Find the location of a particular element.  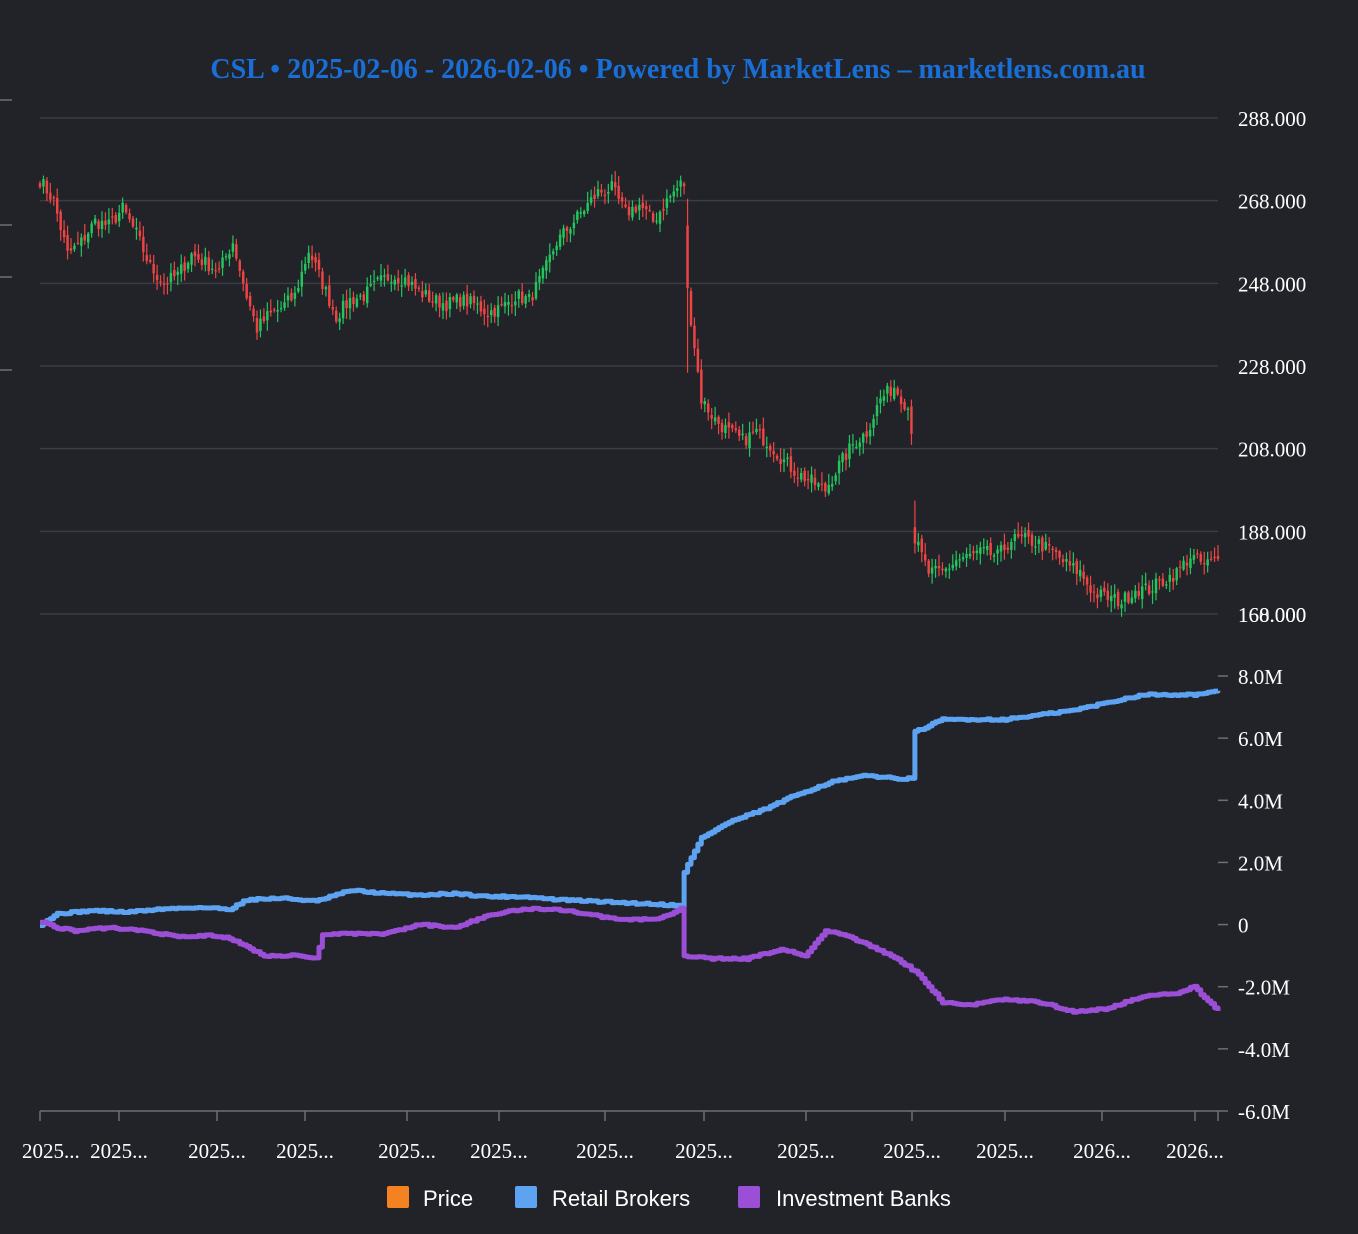

legend: Price Retail Brokers Investment Banks is located at coordinates (669, 1198).